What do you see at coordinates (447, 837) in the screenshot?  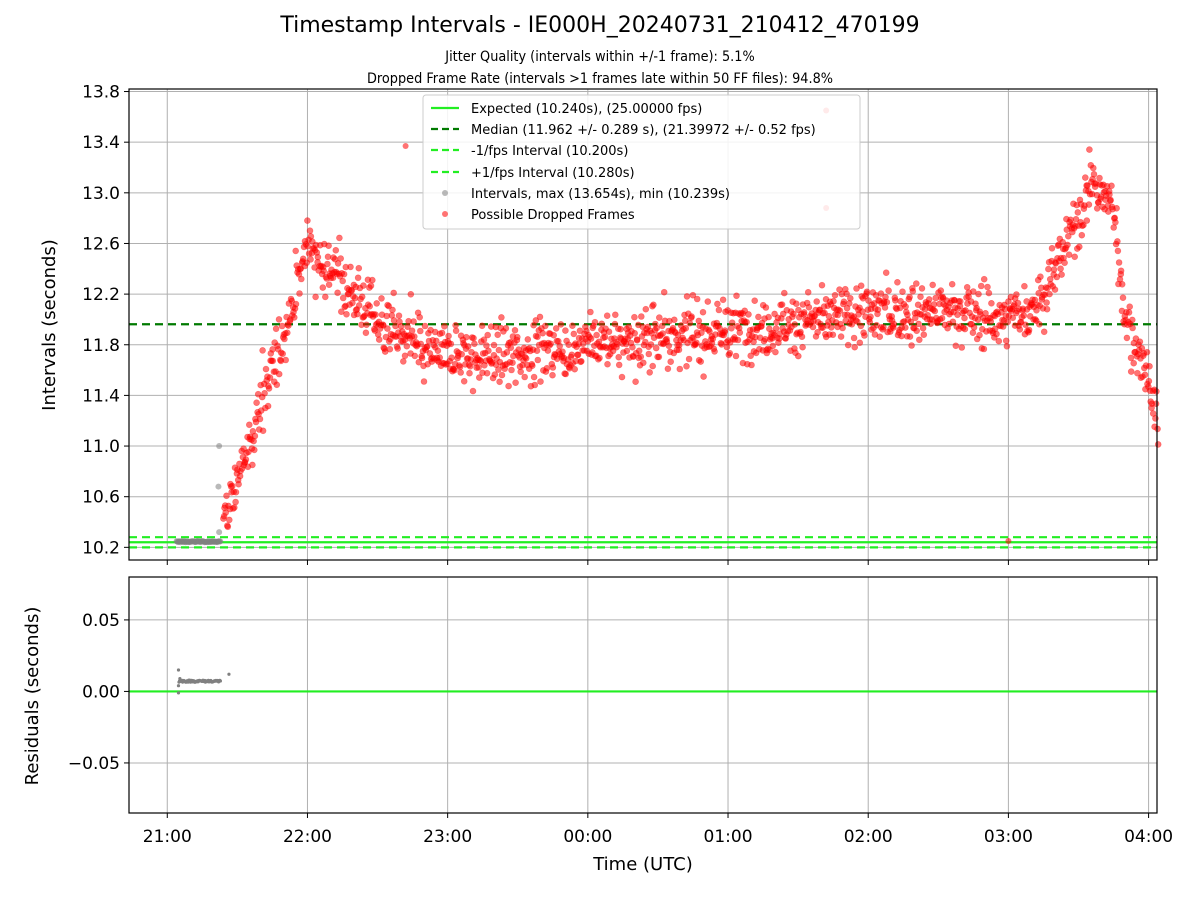 I see `x-tick-label: 23:00` at bounding box center [447, 837].